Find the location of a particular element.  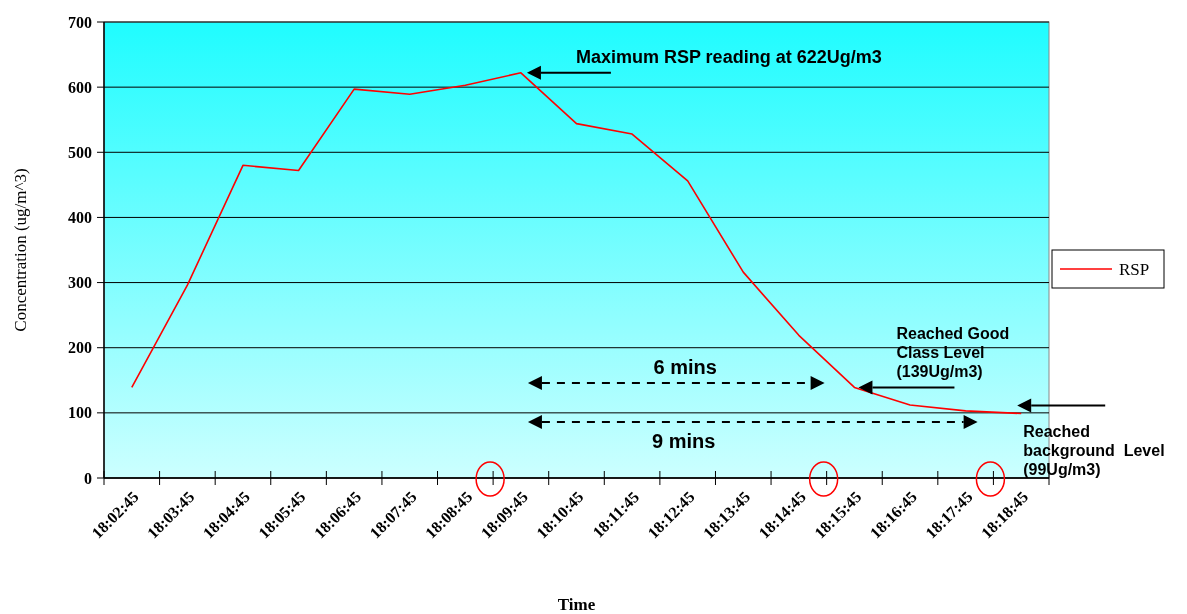

legend-label: RSP is located at coordinates (1134, 269).